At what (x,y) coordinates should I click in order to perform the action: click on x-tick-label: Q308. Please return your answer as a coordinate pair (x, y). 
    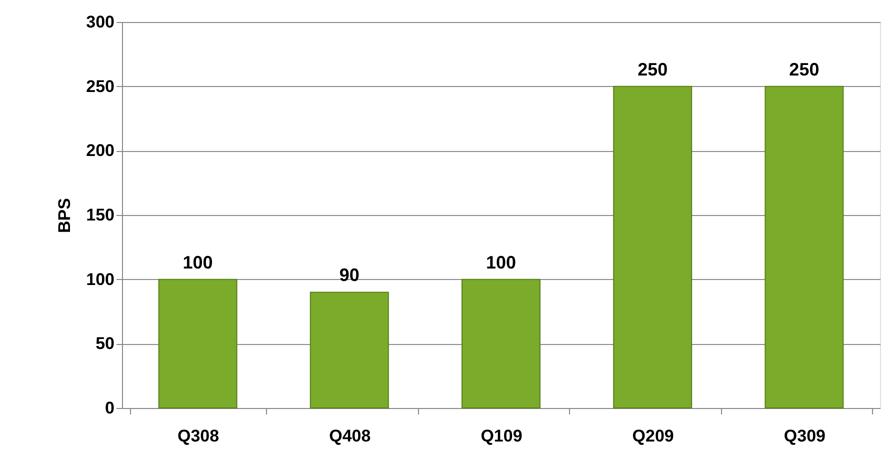
    Looking at the image, I should click on (199, 436).